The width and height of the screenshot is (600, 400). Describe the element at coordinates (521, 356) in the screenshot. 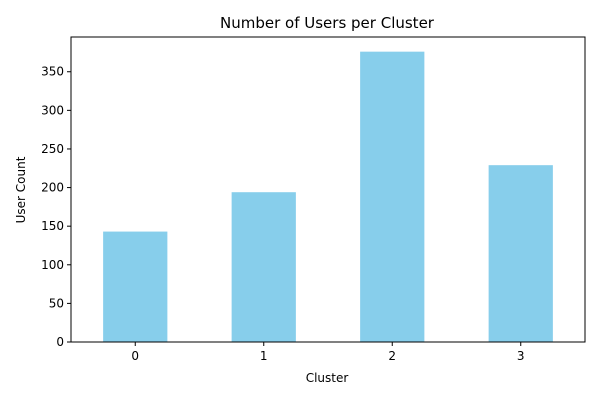

I see `x-tick-label: 3` at that location.